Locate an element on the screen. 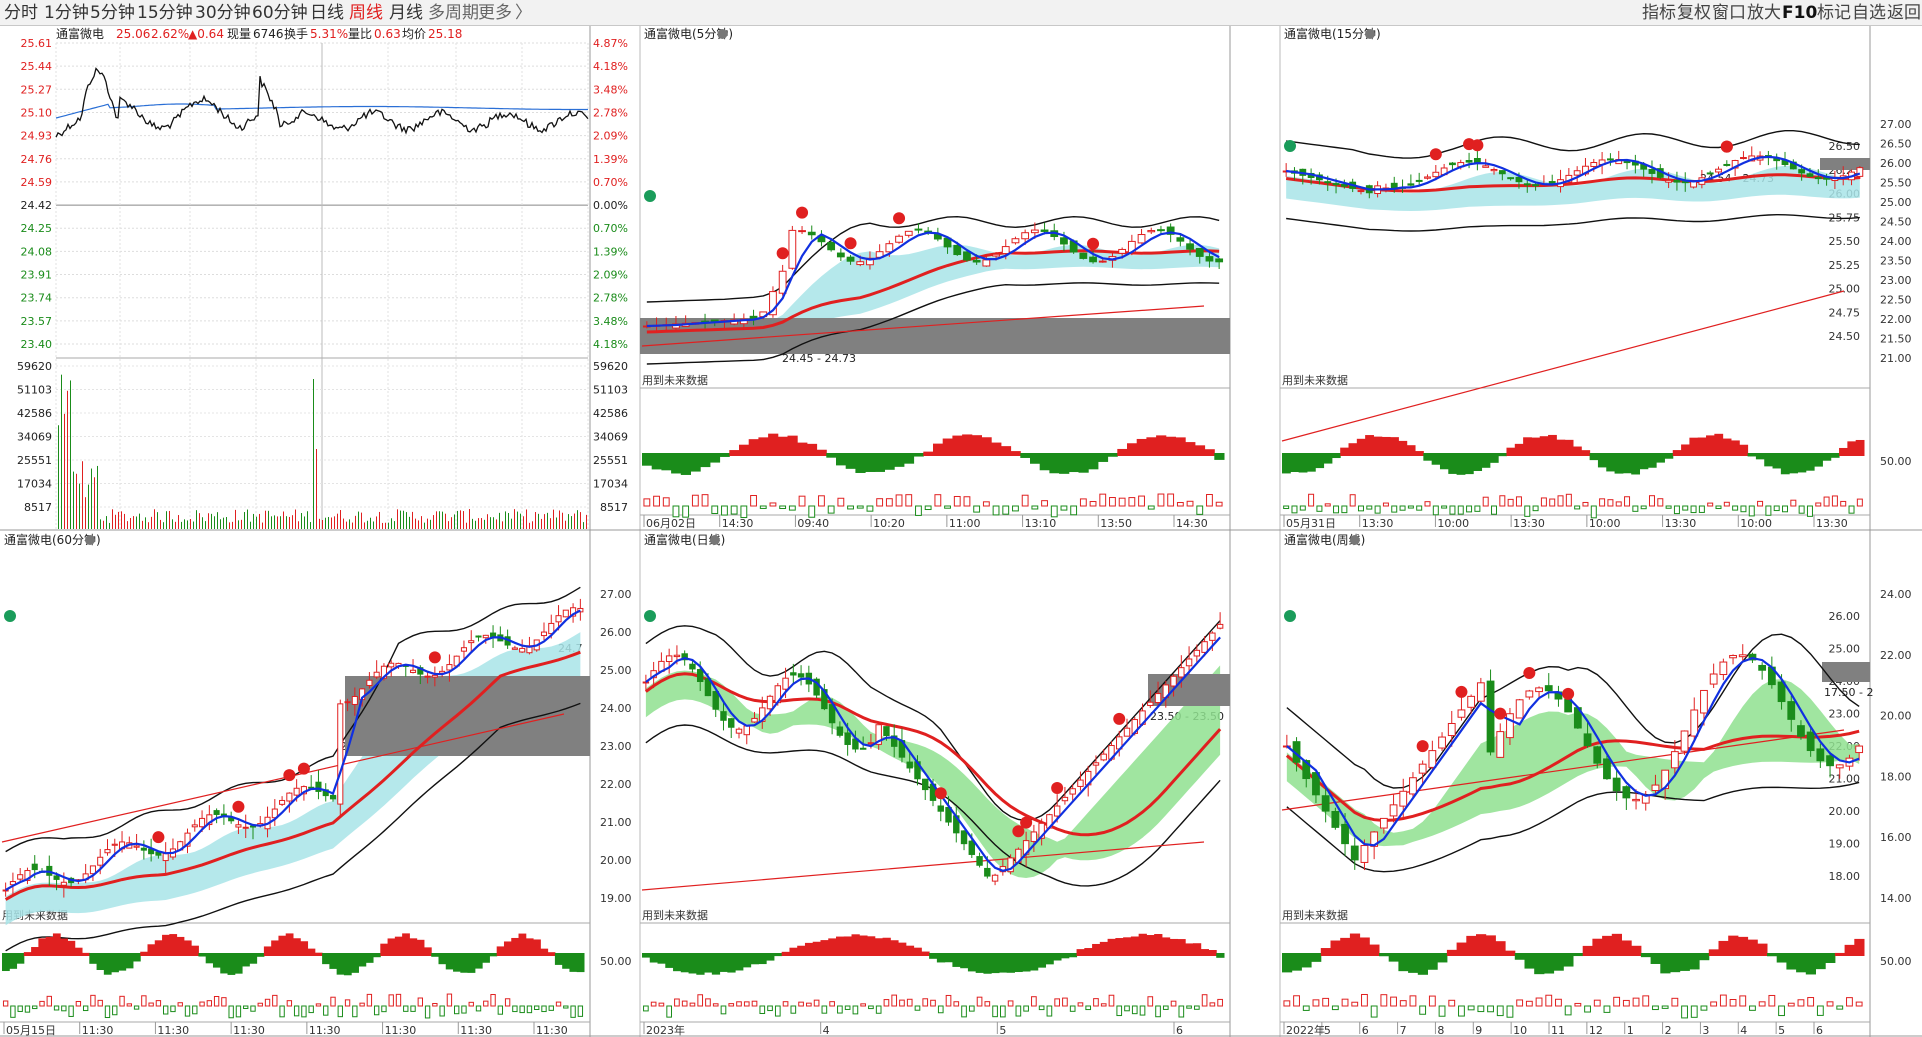  tab-more: 更多 is located at coordinates (495, 13).